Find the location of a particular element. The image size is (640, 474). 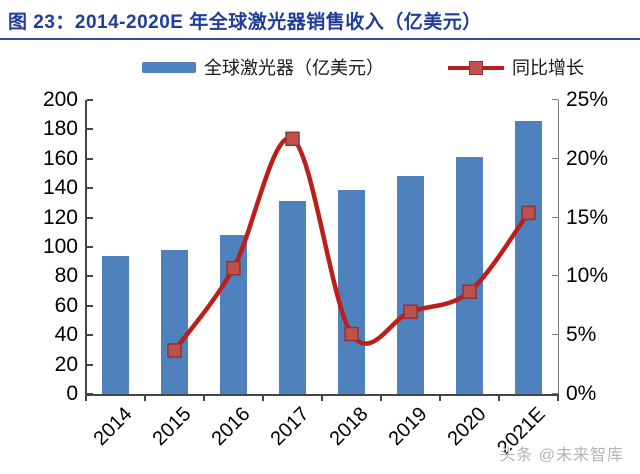

bar-2021E is located at coordinates (528, 257).